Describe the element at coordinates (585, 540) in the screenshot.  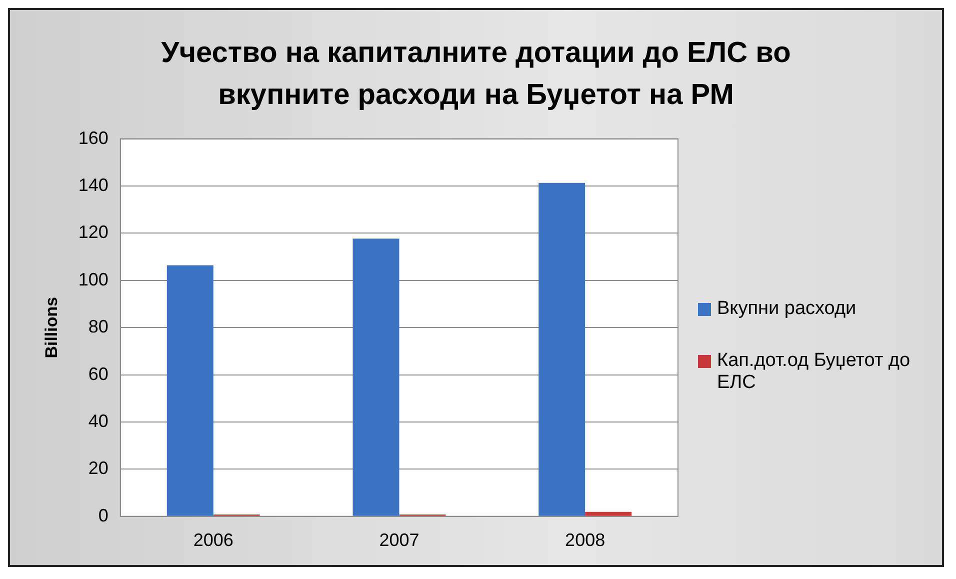
I see `x-tick-label: 2008` at that location.